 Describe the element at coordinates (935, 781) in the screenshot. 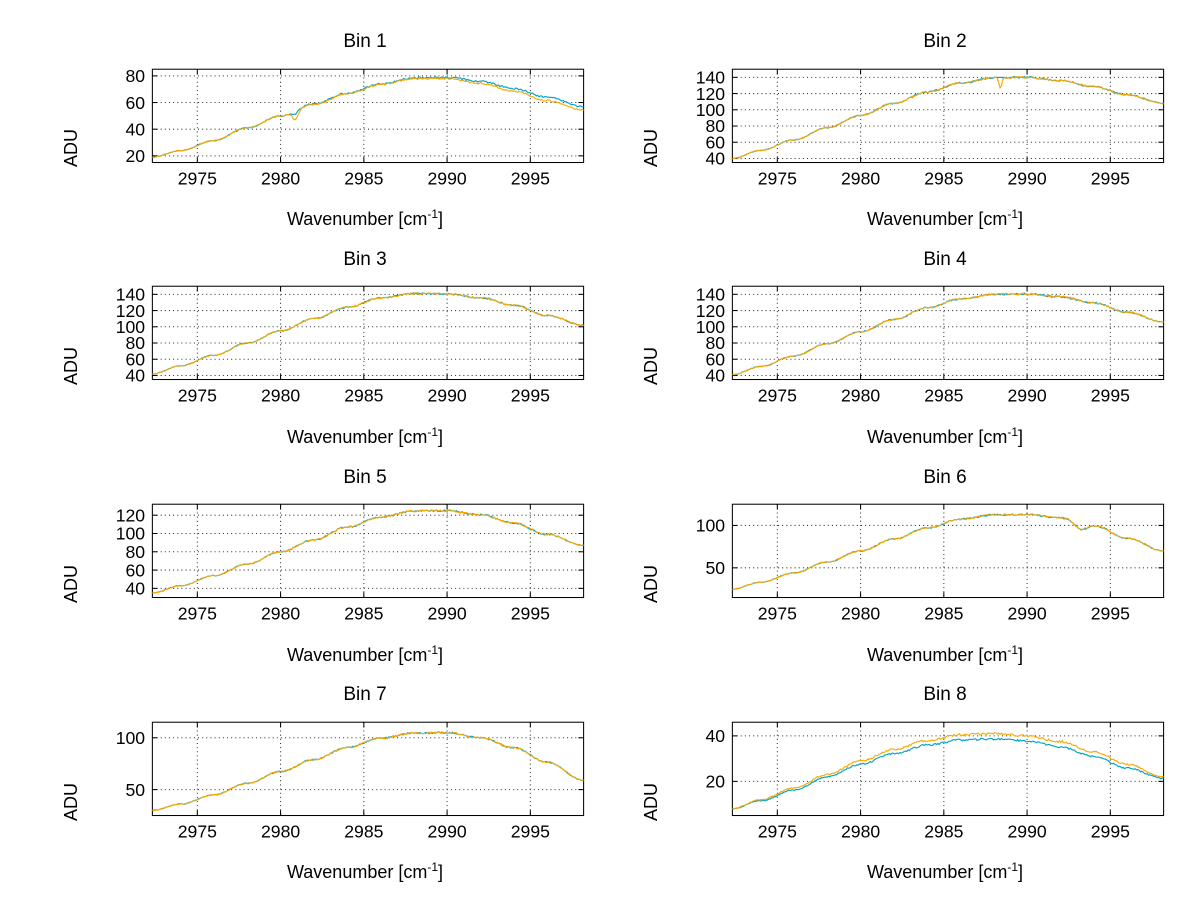

I see `plot-canvas-bin-8: 2975 2980 2985 2990 2995 20 40` at that location.